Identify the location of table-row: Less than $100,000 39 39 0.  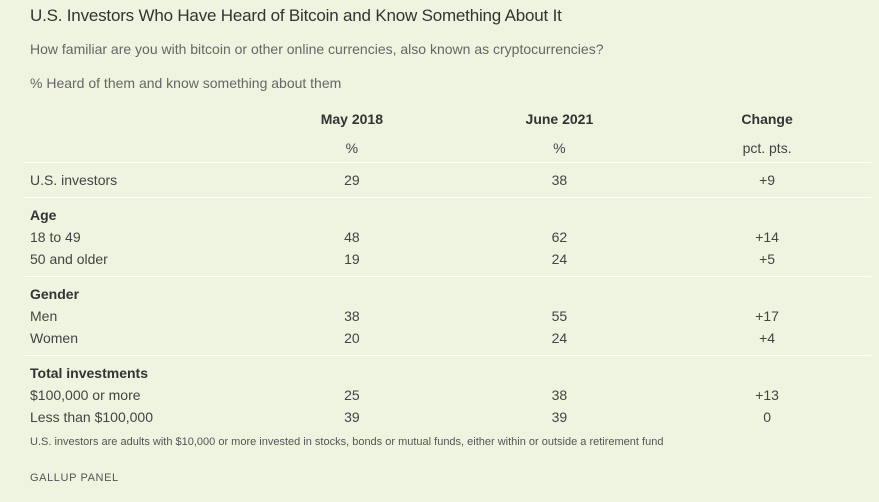
(447, 417).